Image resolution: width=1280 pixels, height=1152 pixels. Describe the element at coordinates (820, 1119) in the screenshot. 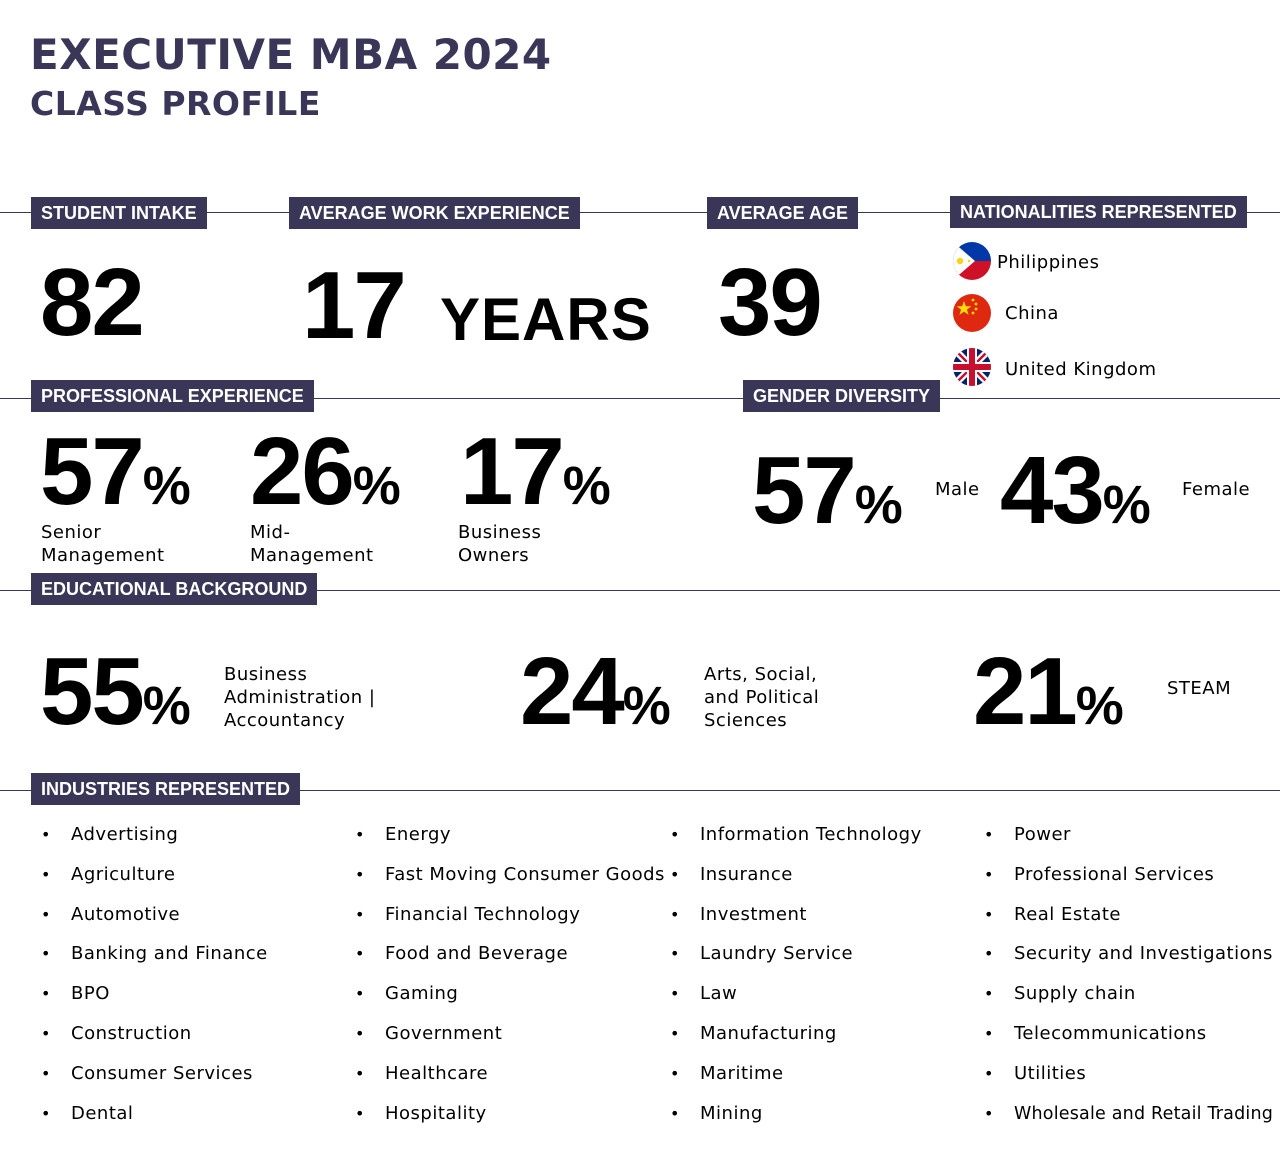

I see `list-item: • Mining` at that location.